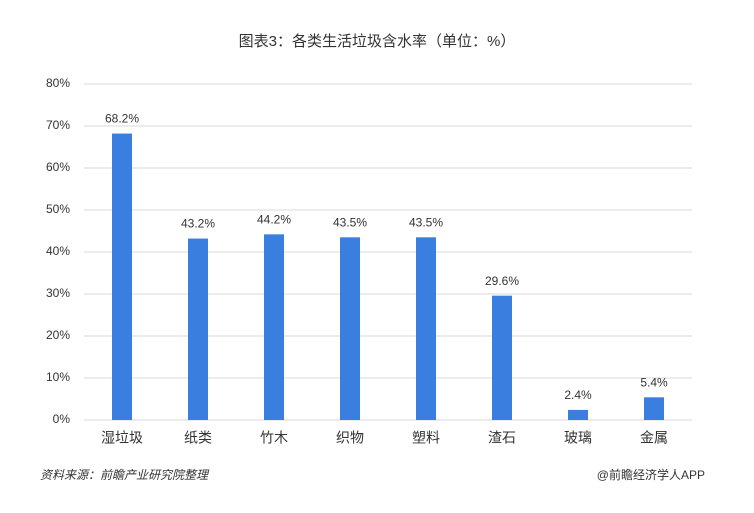 This screenshot has width=754, height=513. I want to click on y-tick-label: 10%, so click(58, 377).